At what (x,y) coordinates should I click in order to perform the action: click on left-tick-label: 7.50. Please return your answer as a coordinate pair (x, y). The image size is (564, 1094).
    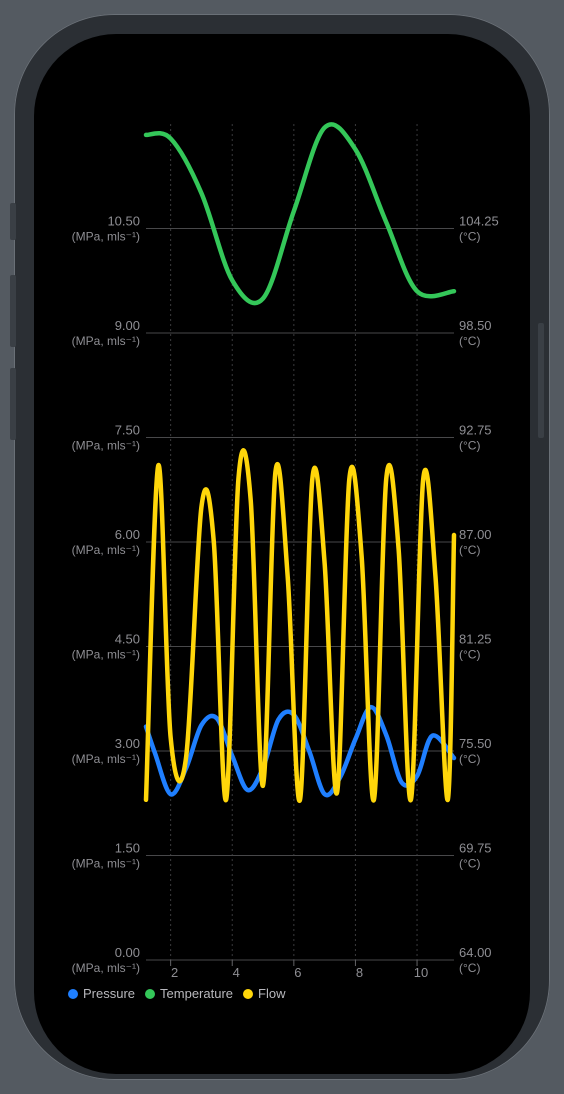
    Looking at the image, I should click on (127, 430).